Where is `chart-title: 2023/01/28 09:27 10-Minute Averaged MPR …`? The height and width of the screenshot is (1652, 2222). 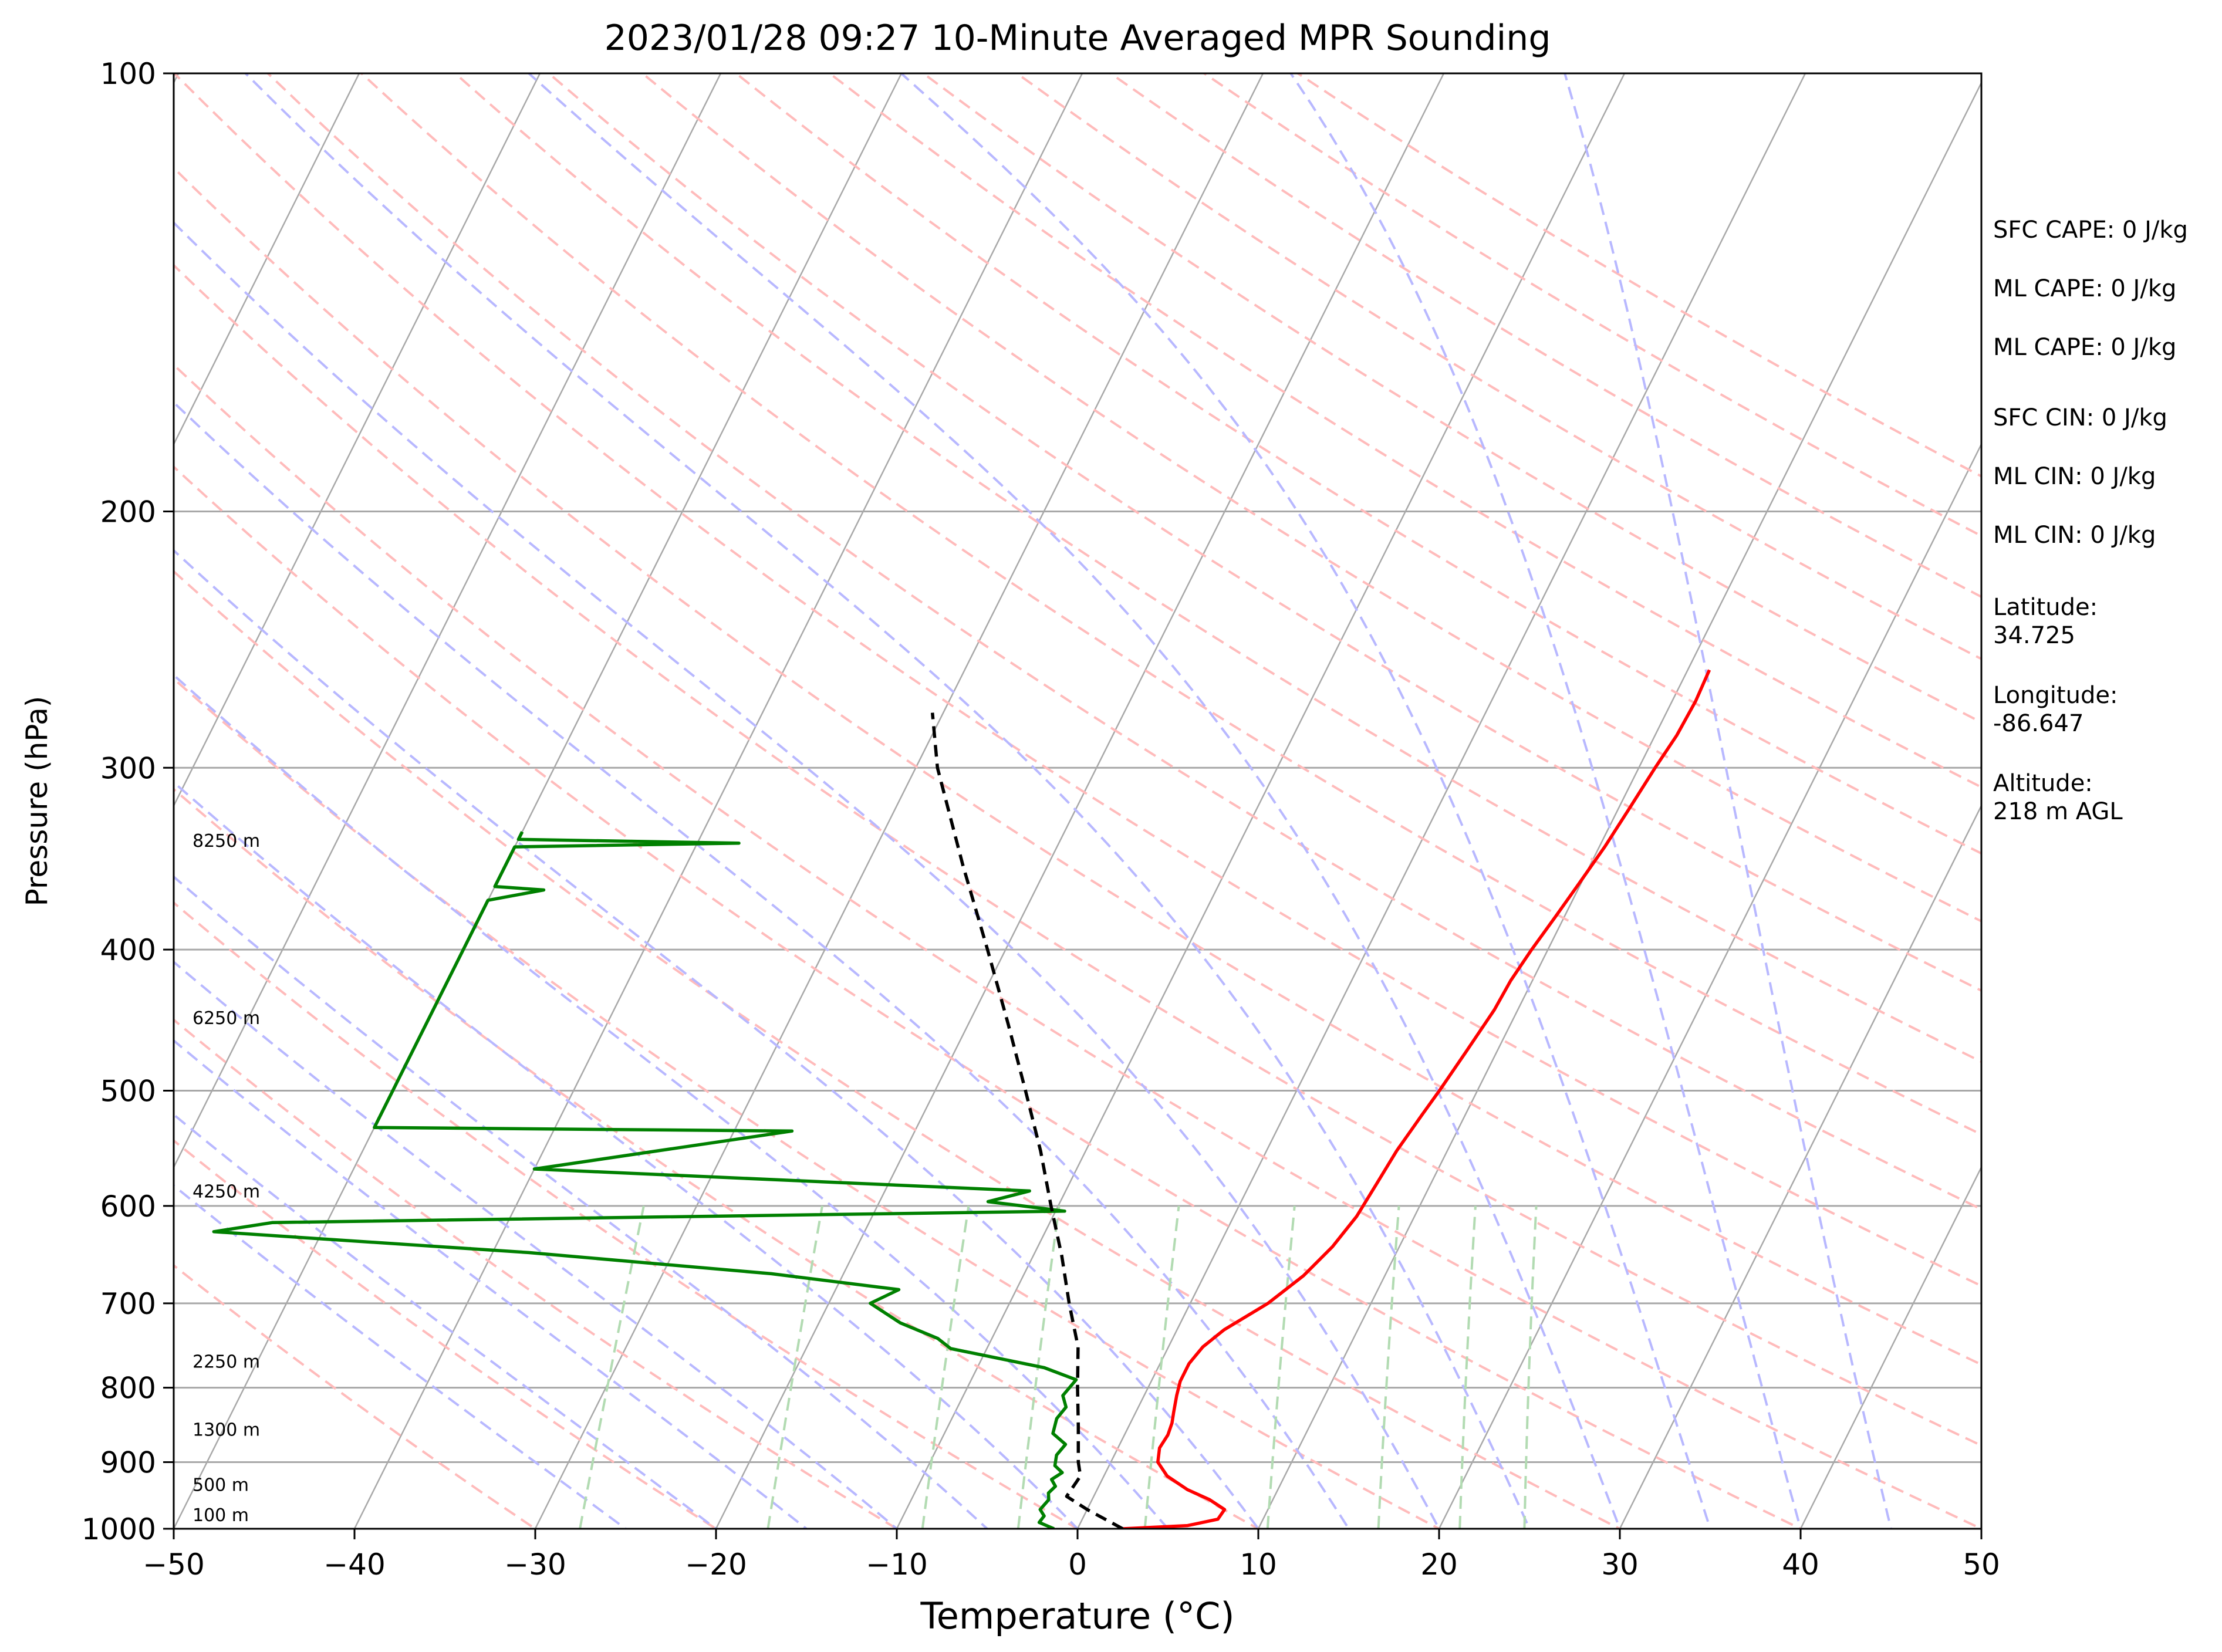 chart-title: 2023/01/28 09:27 10-Minute Averaged MPR … is located at coordinates (1078, 38).